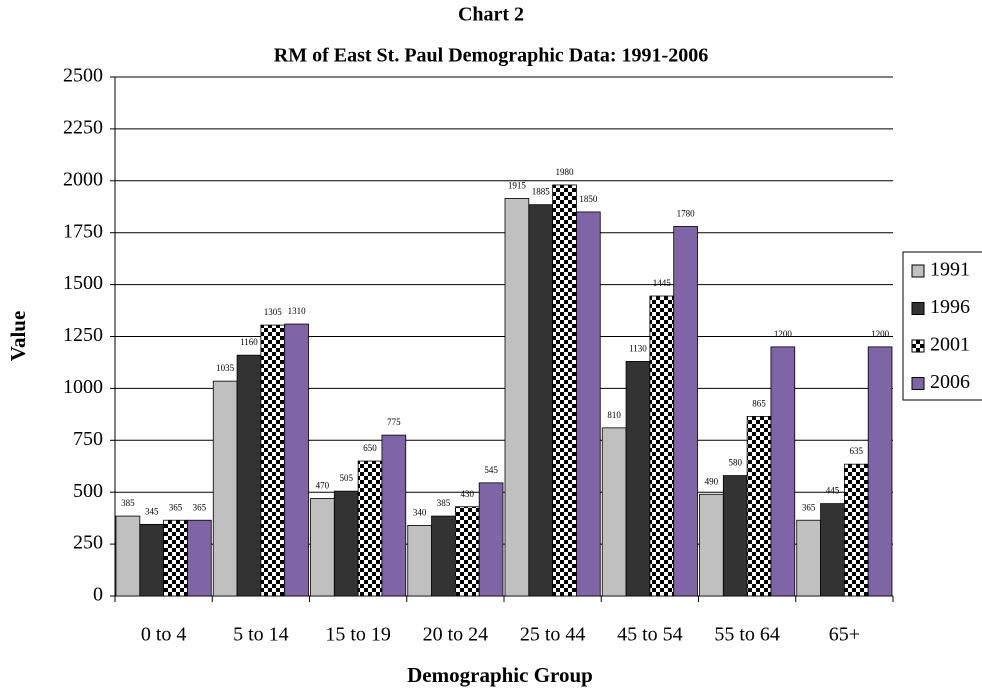 The image size is (982, 690). I want to click on value-label: 1445, so click(662, 283).